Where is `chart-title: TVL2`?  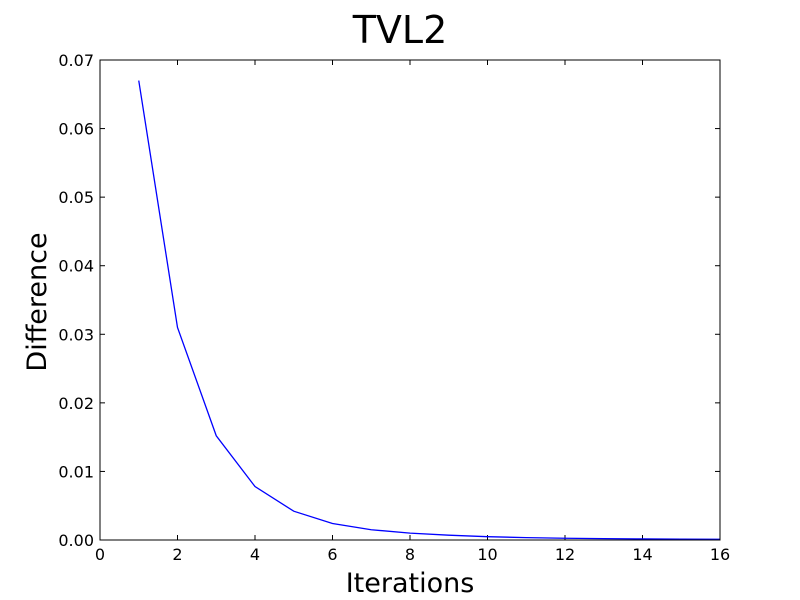 chart-title: TVL2 is located at coordinates (400, 30).